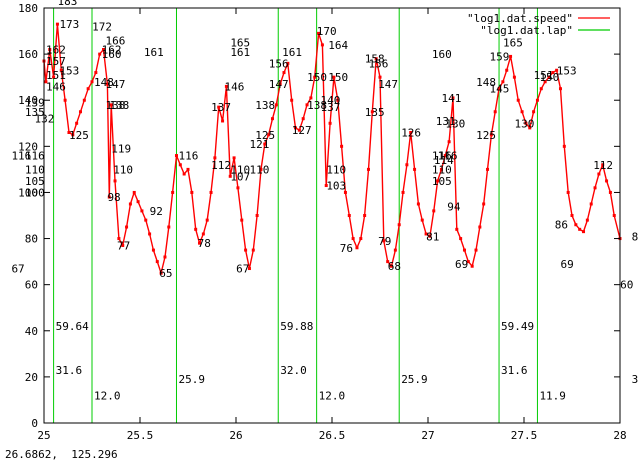  Describe the element at coordinates (31, 331) in the screenshot. I see `y-tick-label: 40` at that location.